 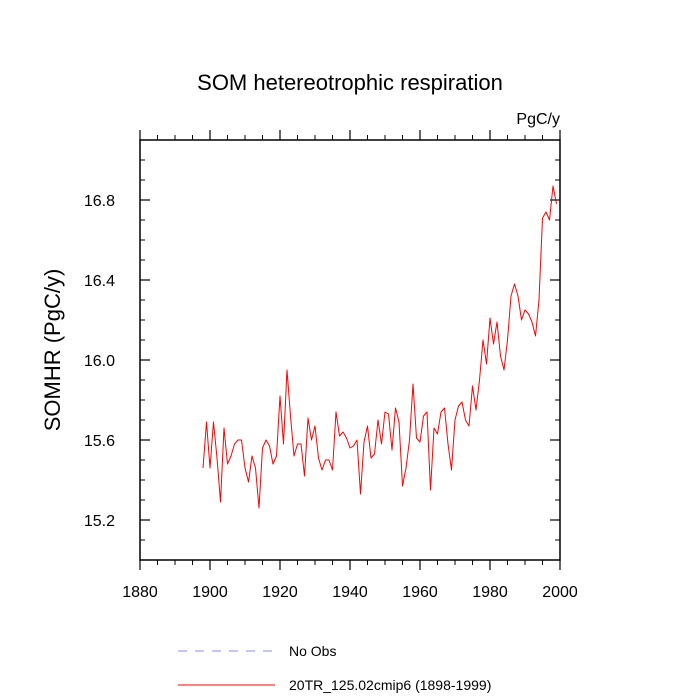 I want to click on x-tick-label: 2000, so click(x=560, y=592).